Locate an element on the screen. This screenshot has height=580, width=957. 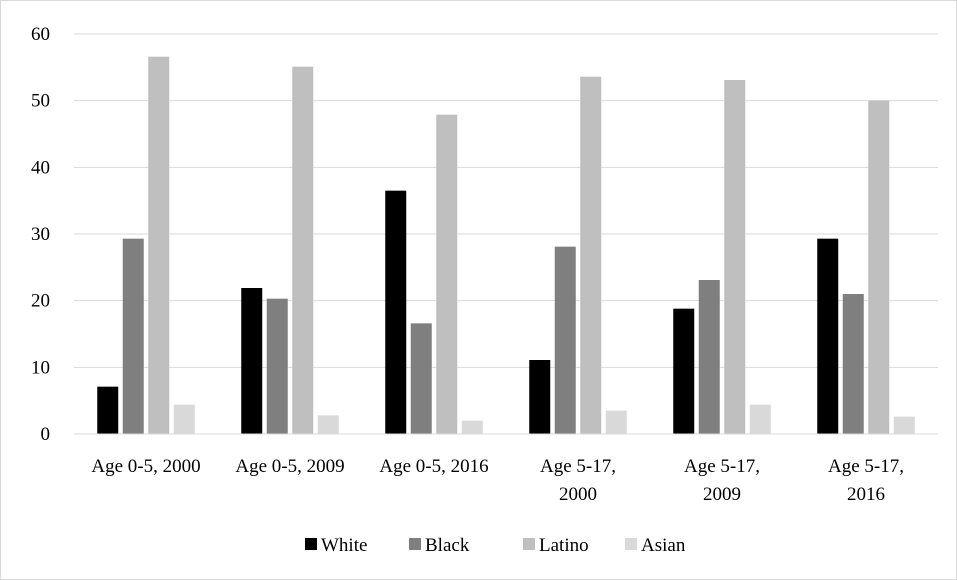
x-category-label: 2016 is located at coordinates (866, 494).